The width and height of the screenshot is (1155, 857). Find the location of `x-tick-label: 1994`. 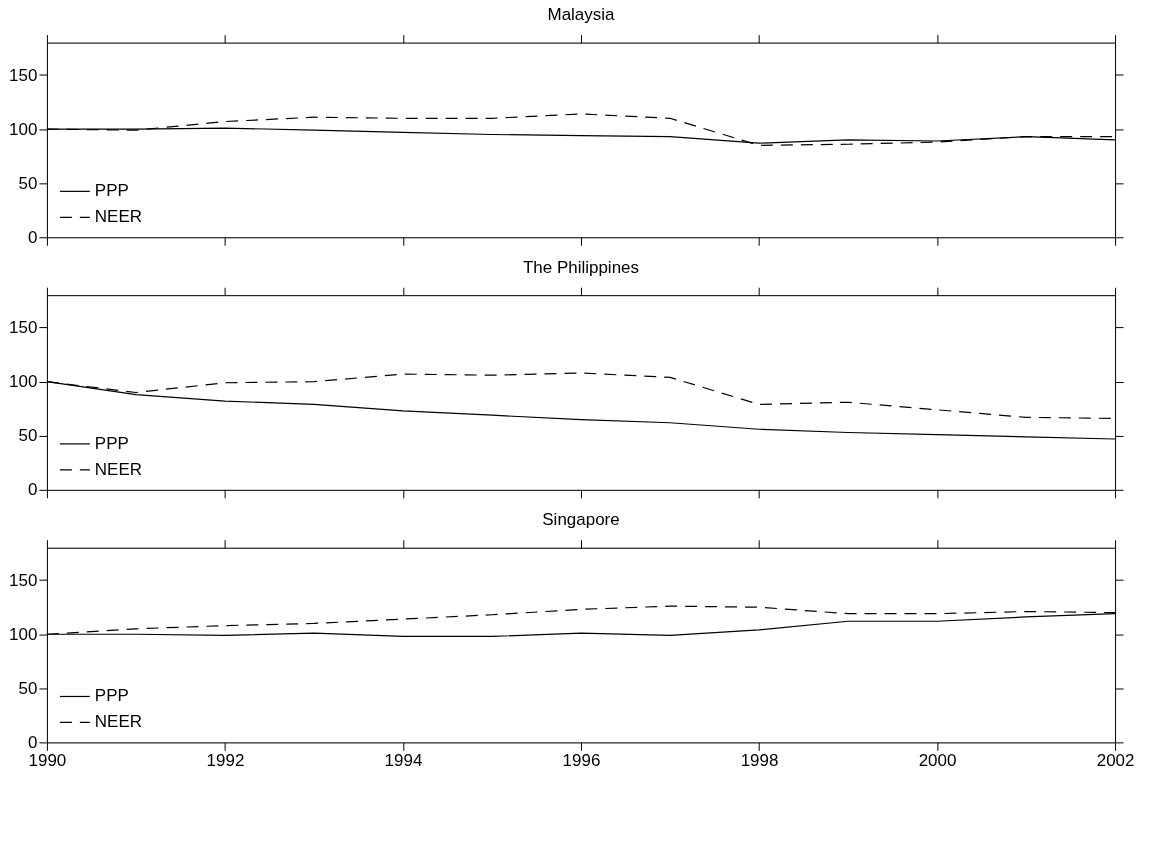

x-tick-label: 1994 is located at coordinates (403, 760).